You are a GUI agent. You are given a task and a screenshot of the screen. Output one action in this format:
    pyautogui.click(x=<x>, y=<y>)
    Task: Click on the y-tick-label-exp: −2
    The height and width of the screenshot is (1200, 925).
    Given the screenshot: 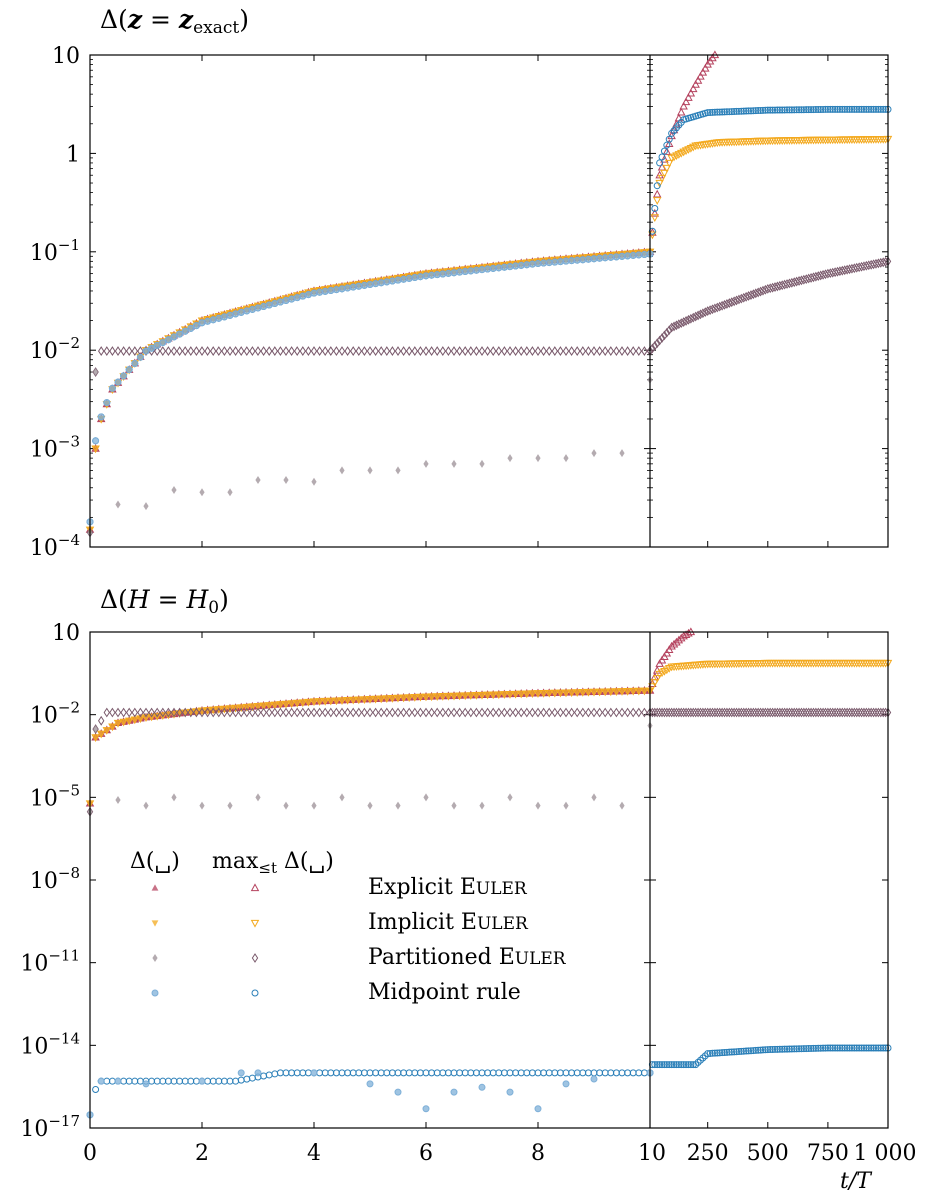 What is the action you would take?
    pyautogui.click(x=69, y=343)
    